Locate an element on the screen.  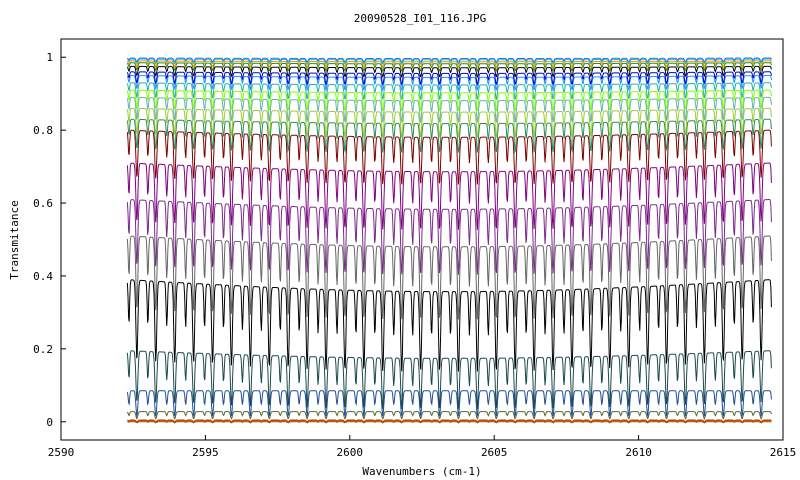
y-tick-label: 0.6 is located at coordinates (43, 203).